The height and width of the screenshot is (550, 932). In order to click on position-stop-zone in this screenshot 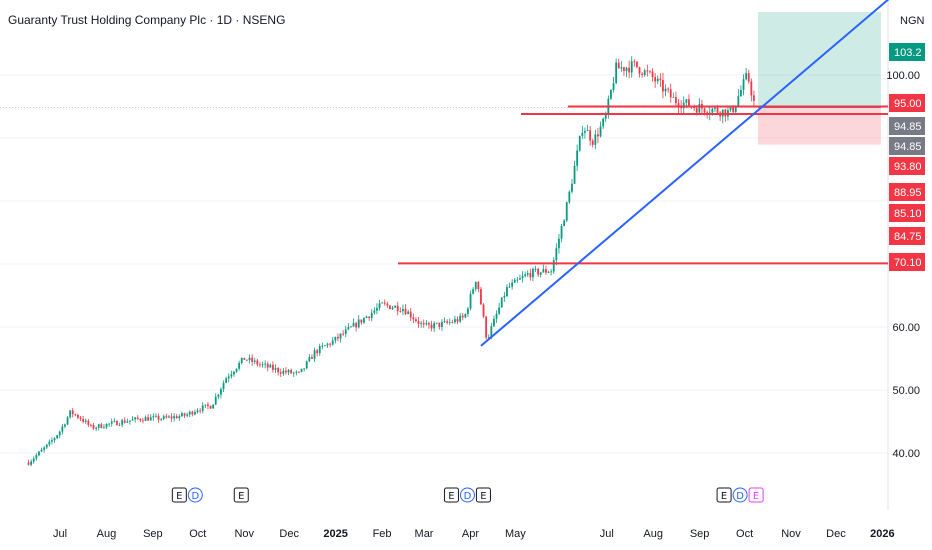, I will do `click(819, 126)`.